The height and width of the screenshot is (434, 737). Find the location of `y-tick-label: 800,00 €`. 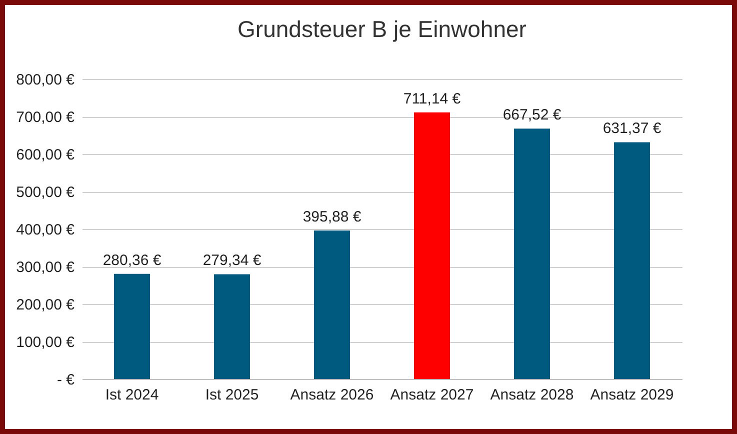

y-tick-label: 800,00 € is located at coordinates (46, 80).